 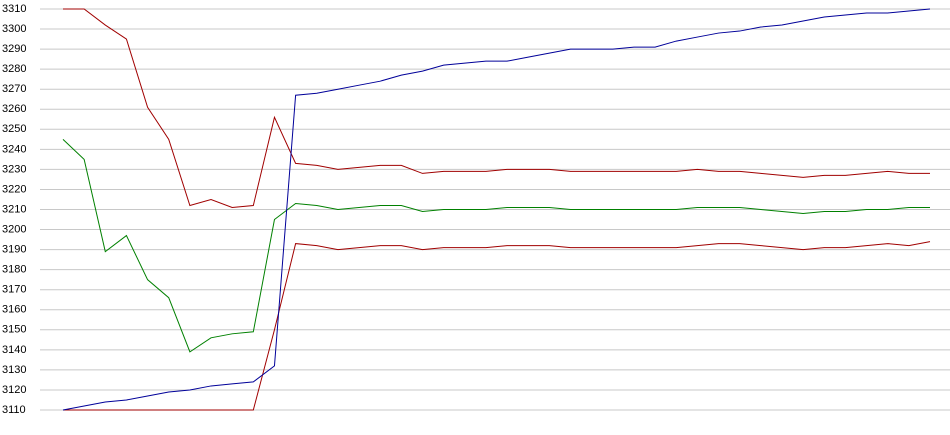 I want to click on y-tick-label: 3180, so click(x=14, y=270).